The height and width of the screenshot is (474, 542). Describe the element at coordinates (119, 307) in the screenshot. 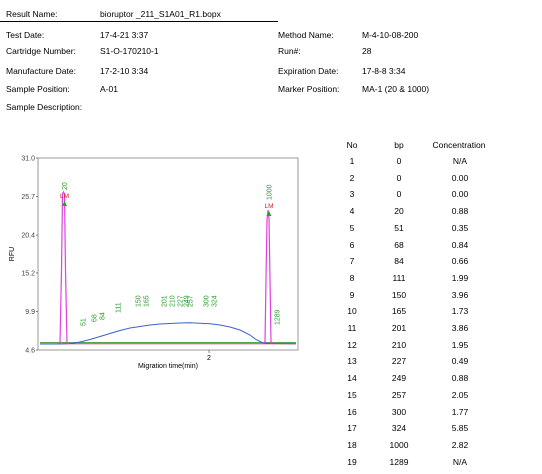

I see `peak-label: 111` at that location.